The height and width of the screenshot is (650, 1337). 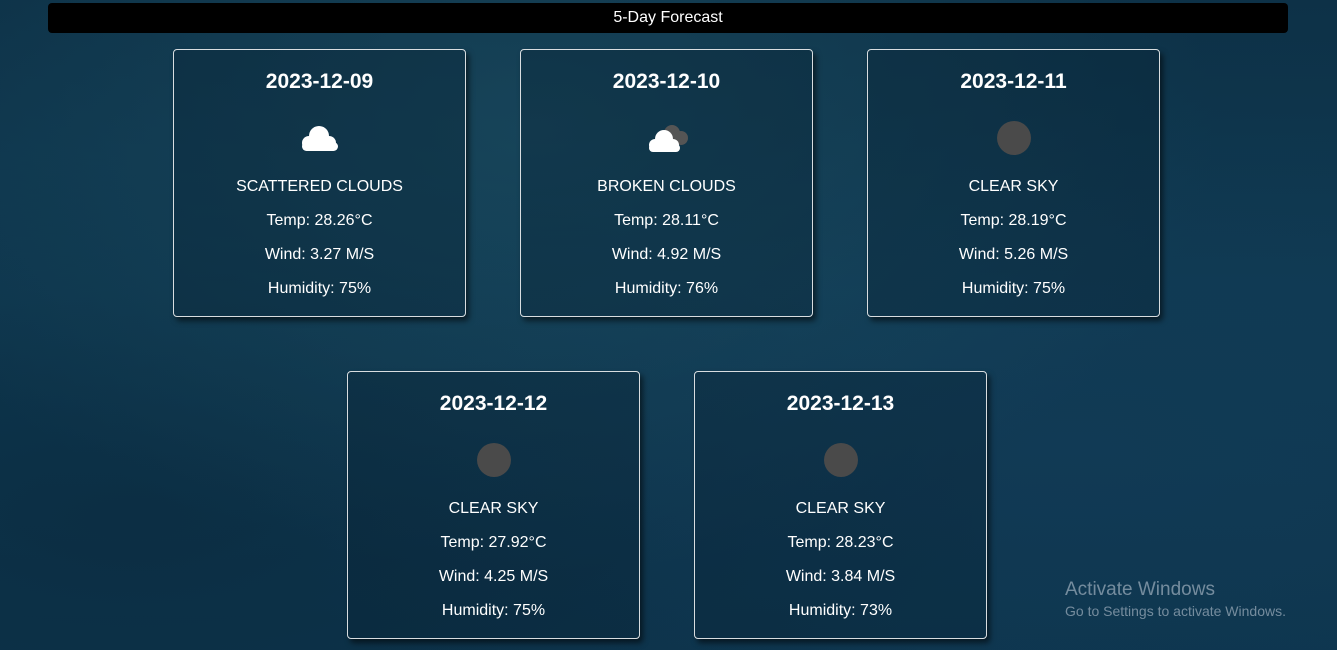 I want to click on forecast-temp: Temp: 28.23°C, so click(x=840, y=542).